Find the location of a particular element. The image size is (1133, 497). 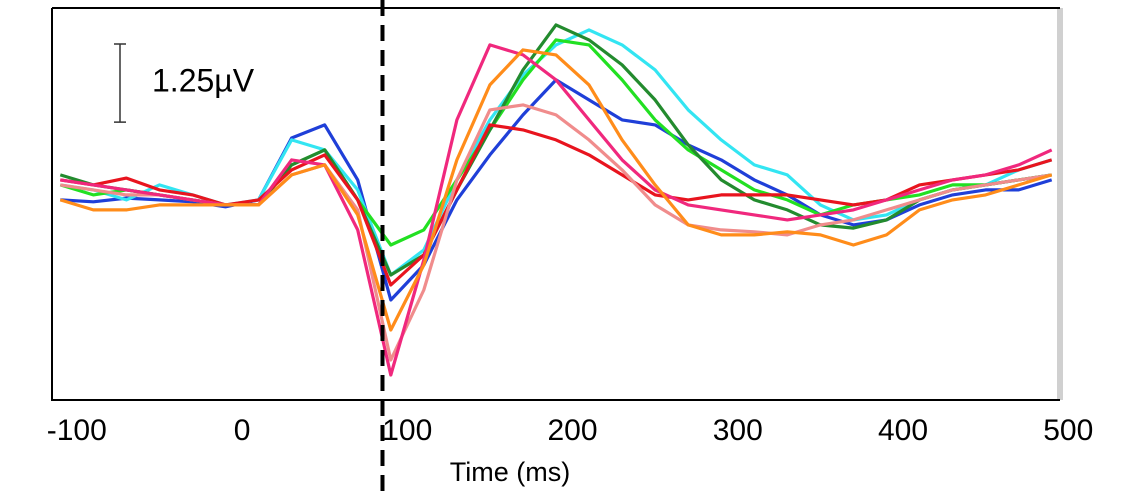

x-tick-label: 100 is located at coordinates (407, 430).